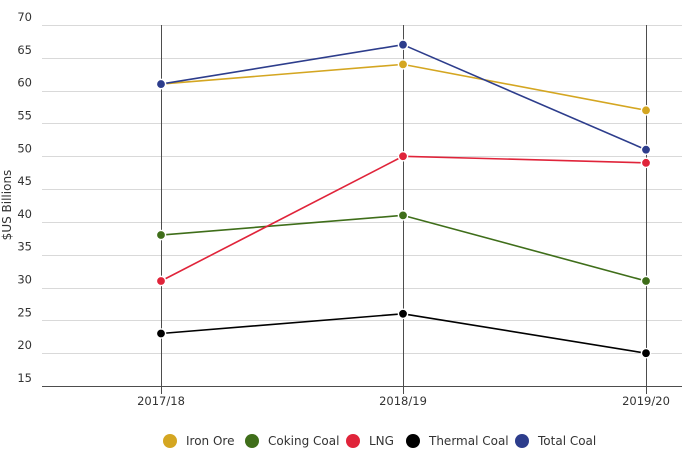  What do you see at coordinates (403, 401) in the screenshot?
I see `x-tick-label: 2018/19` at bounding box center [403, 401].